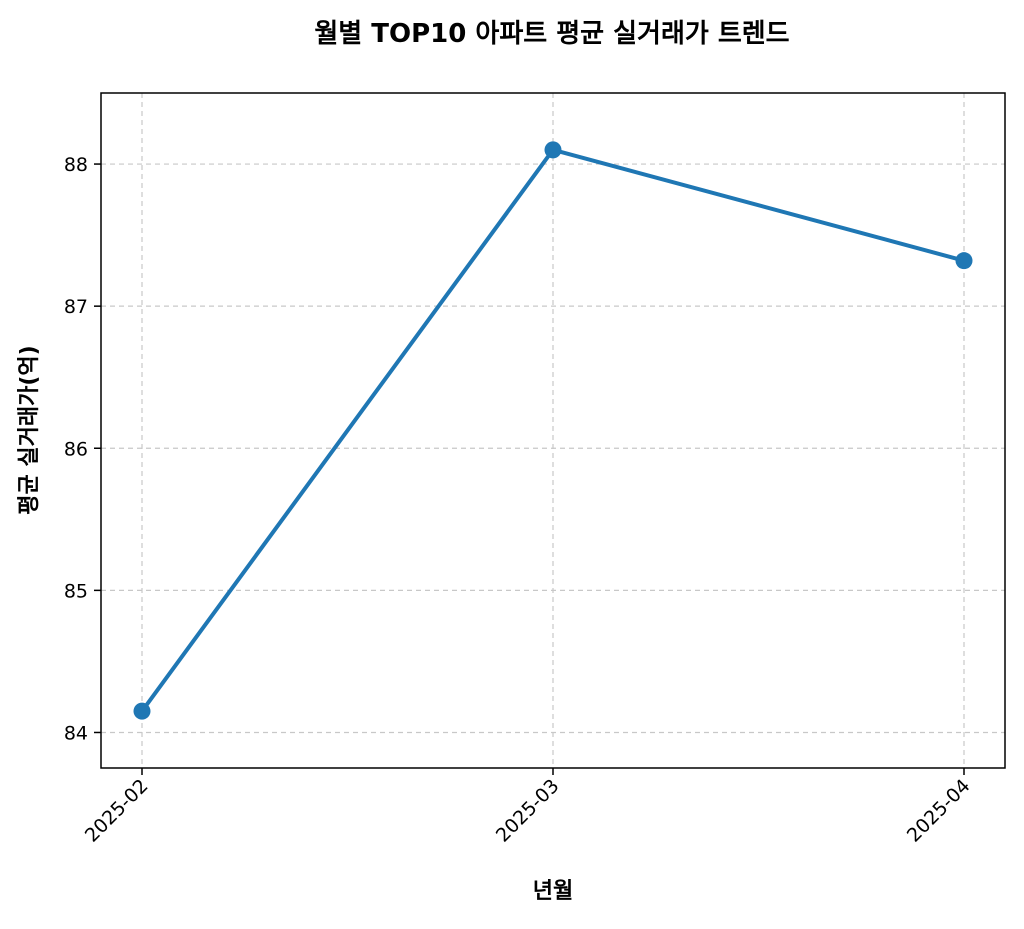 Image resolution: width=1024 pixels, height=929 pixels. I want to click on x-tick-label-2025-02: 2025-02, so click(117, 811).